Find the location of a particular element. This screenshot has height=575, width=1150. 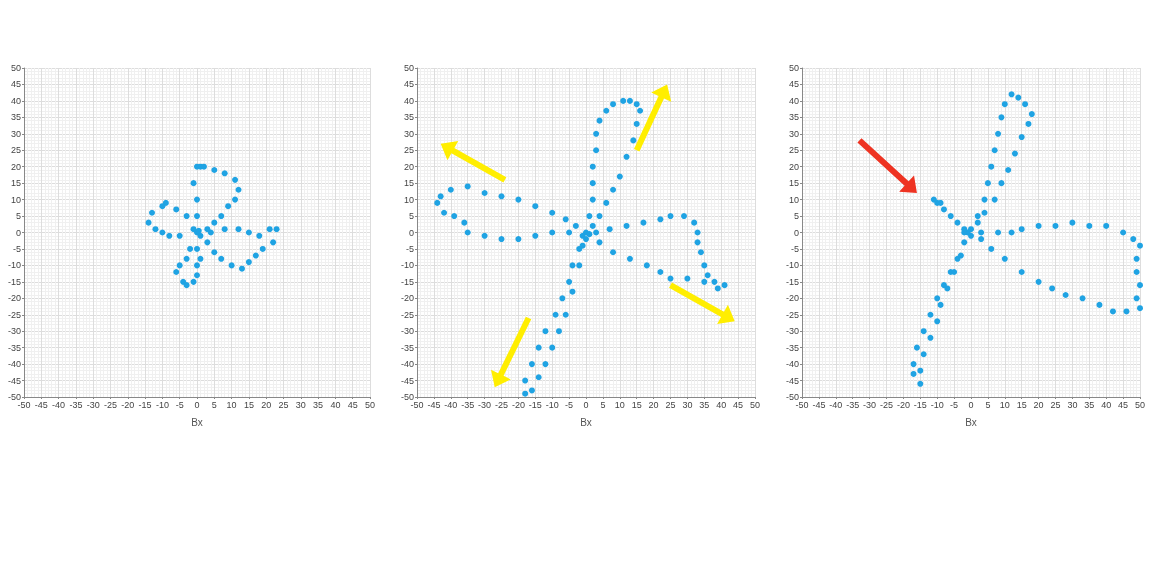

y-tick-label: -45 is located at coordinates (14, 380).